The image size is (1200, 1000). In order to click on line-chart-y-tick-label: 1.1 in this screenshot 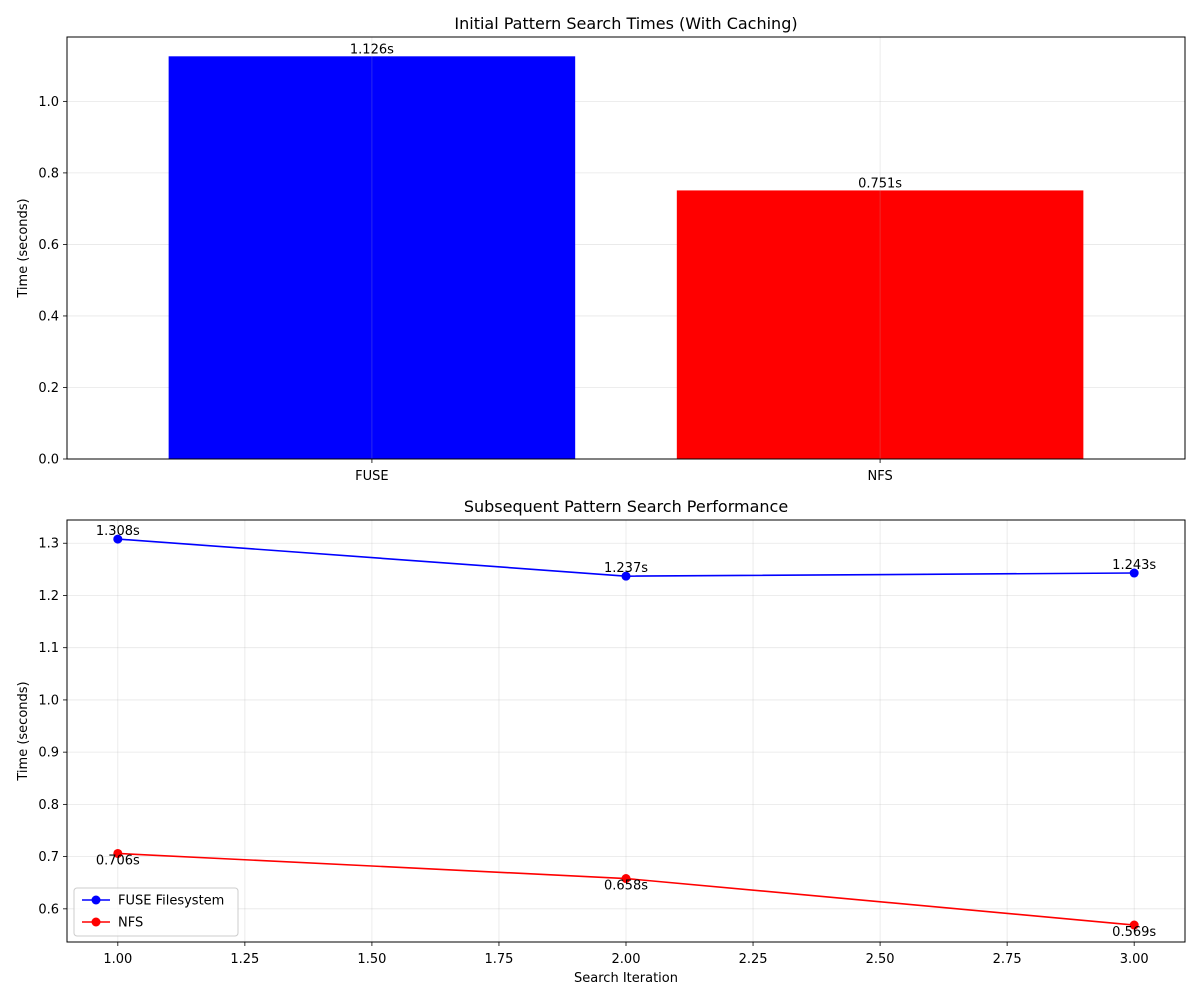, I will do `click(48, 648)`.